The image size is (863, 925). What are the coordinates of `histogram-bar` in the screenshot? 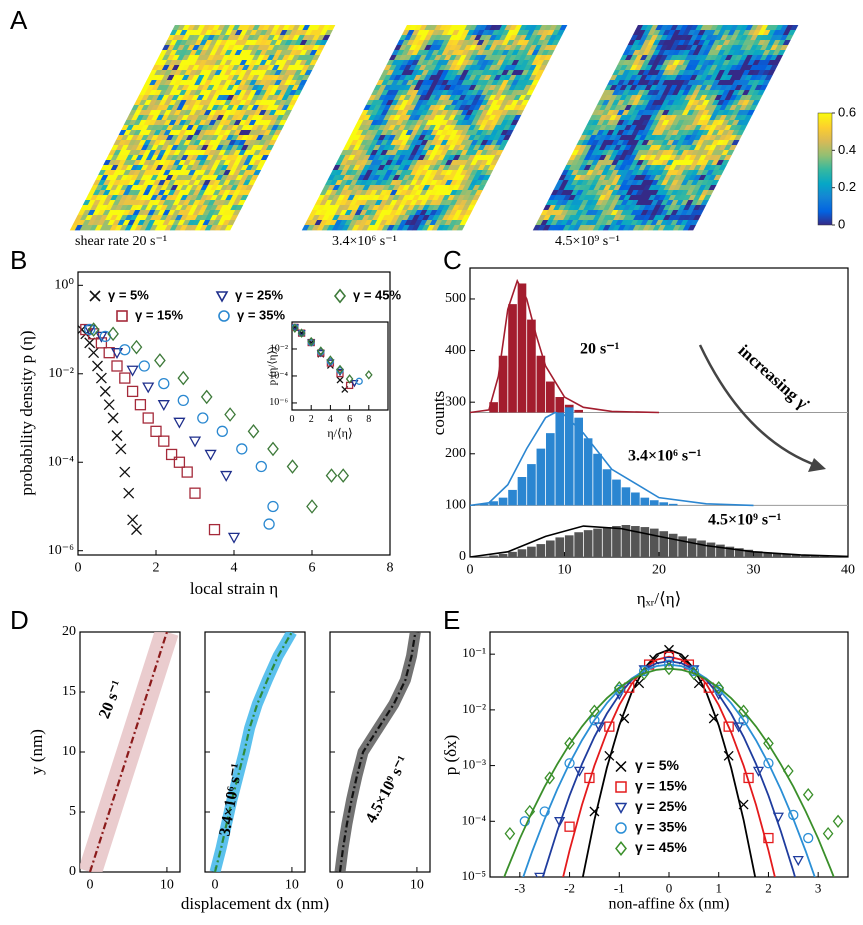 It's located at (597, 479).